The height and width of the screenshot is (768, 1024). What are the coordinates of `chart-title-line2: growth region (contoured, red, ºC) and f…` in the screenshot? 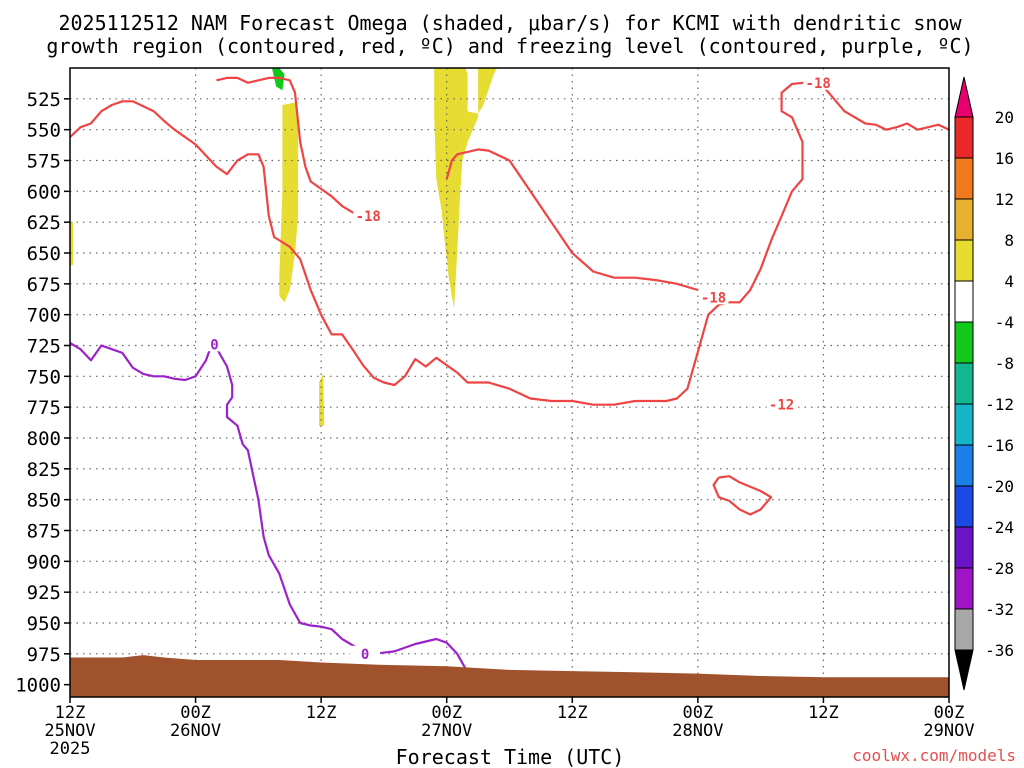 It's located at (509, 46).